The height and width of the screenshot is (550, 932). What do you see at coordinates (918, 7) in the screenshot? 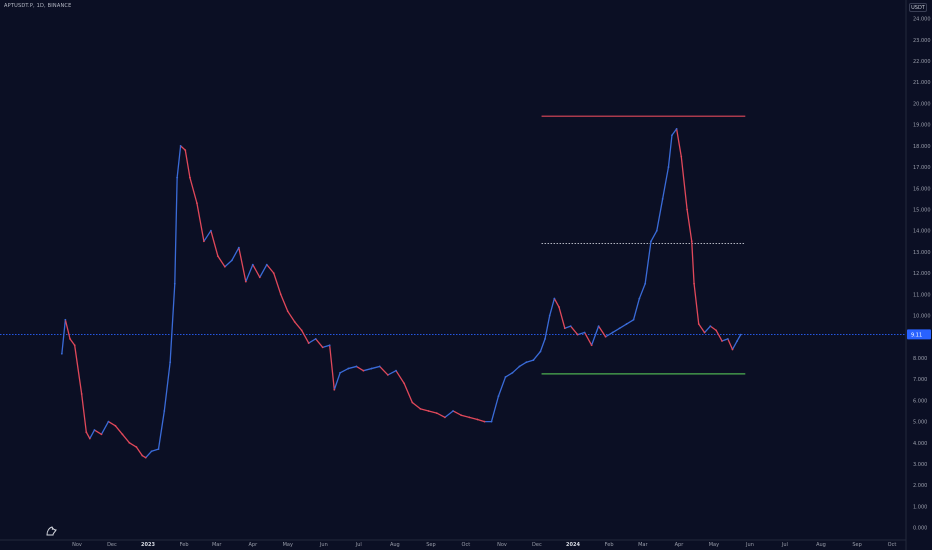
I see `currency-button: USDT` at bounding box center [918, 7].